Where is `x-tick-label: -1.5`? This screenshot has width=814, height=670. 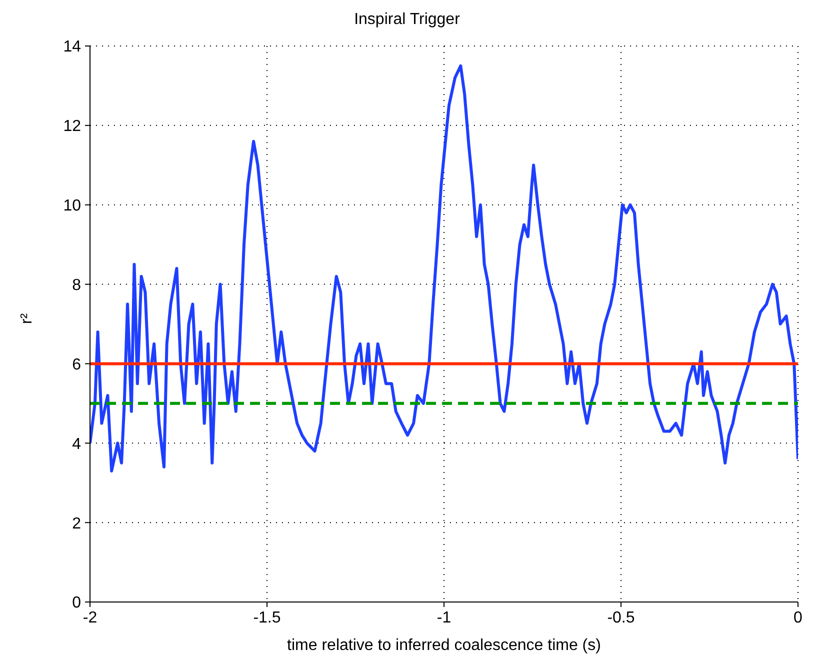
x-tick-label: -1.5 is located at coordinates (267, 617).